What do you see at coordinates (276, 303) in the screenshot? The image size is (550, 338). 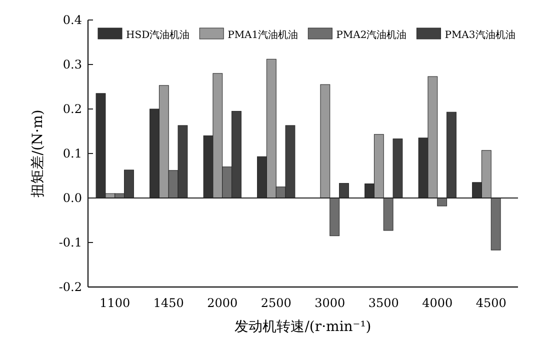 I see `x-tick-label: 2500` at bounding box center [276, 303].